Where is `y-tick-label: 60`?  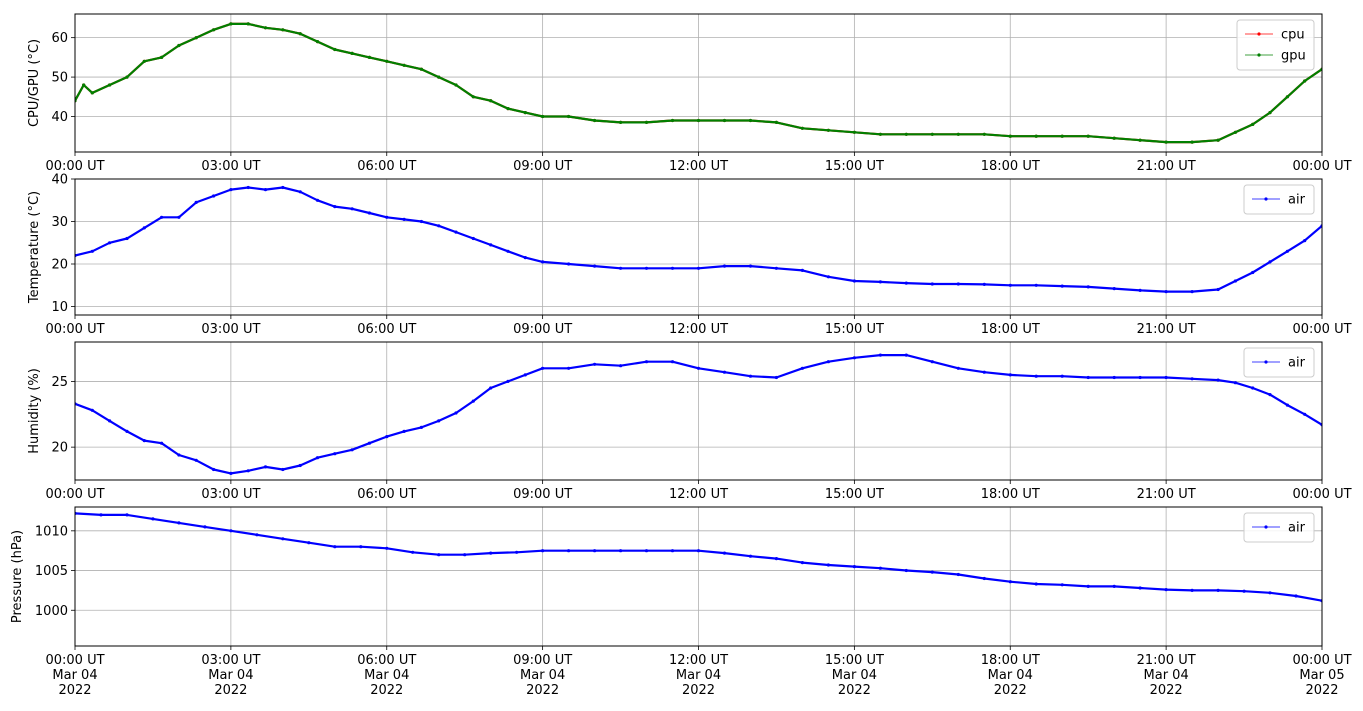
y-tick-label: 60 is located at coordinates (59, 38).